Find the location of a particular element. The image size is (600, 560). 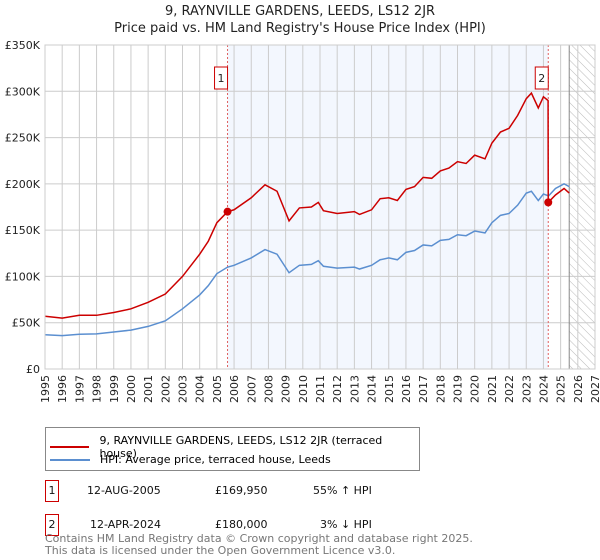

sale-row: 2 12-APR-2024 £180,000 3% ↓ HPI is located at coordinates (322, 525).